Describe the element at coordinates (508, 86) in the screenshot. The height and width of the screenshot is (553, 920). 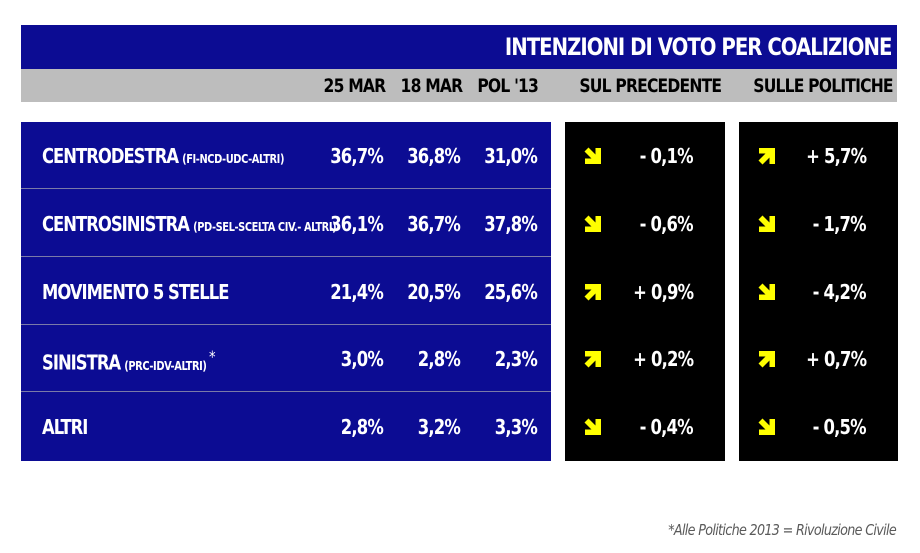
I see `header-pol-13: POL '13` at that location.